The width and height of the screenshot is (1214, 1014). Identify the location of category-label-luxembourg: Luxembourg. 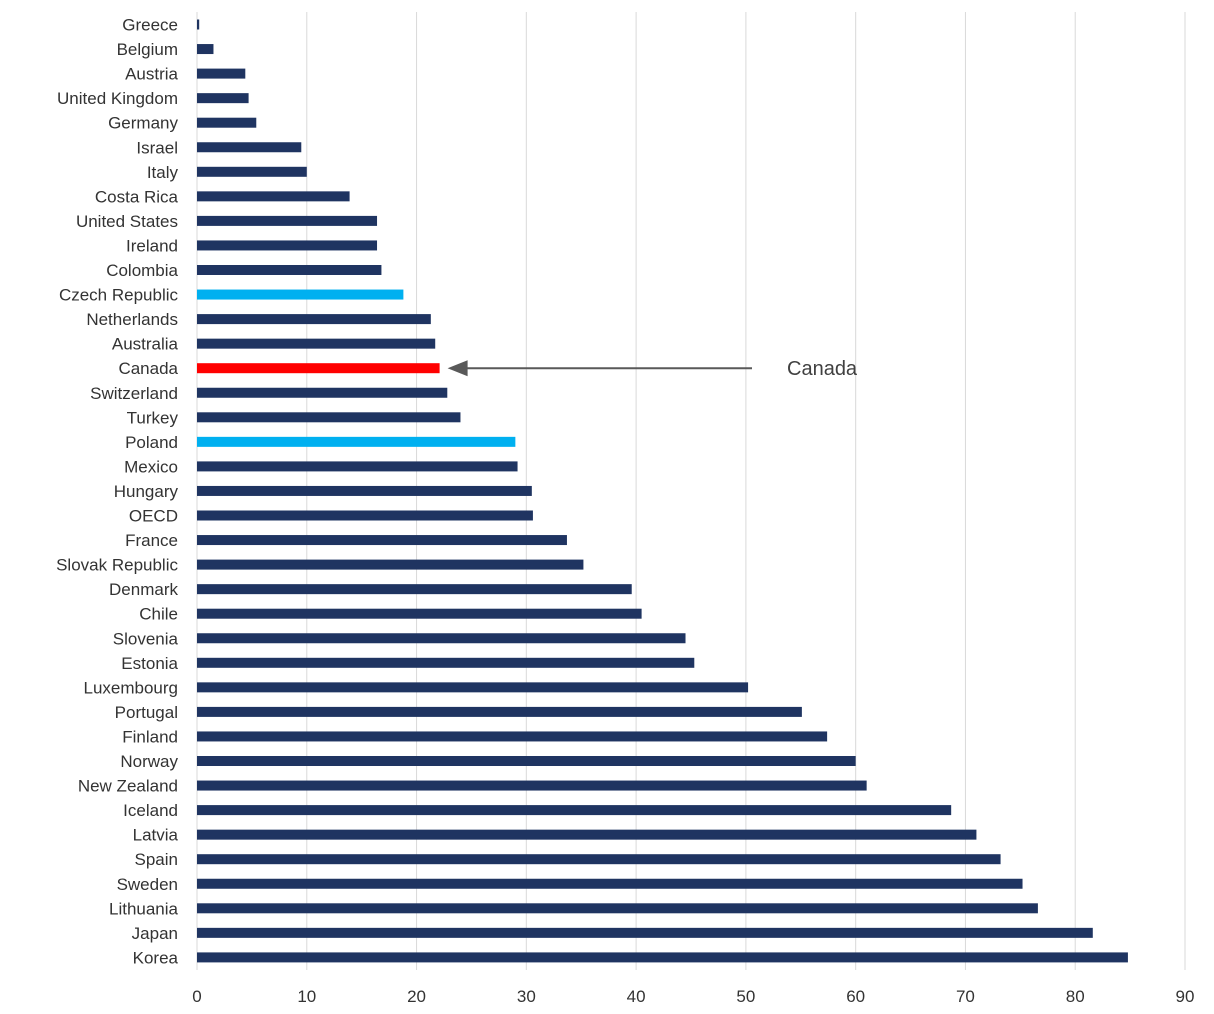
(130, 687).